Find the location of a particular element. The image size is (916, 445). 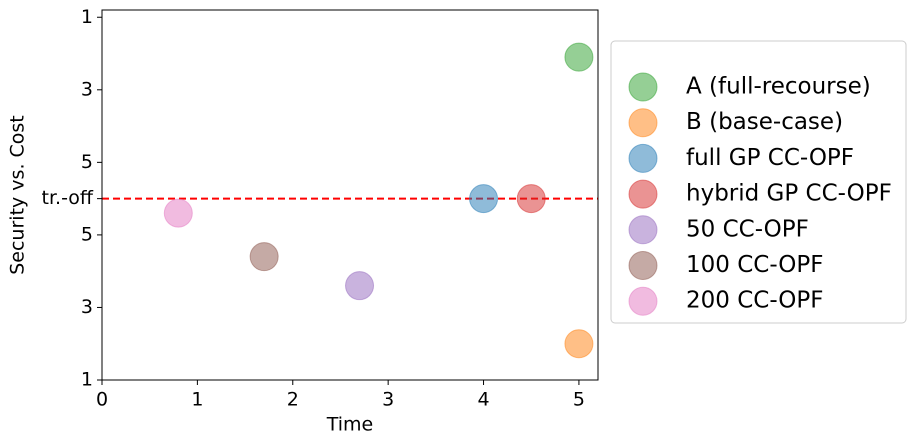

x-tick-label: 2 is located at coordinates (293, 400).